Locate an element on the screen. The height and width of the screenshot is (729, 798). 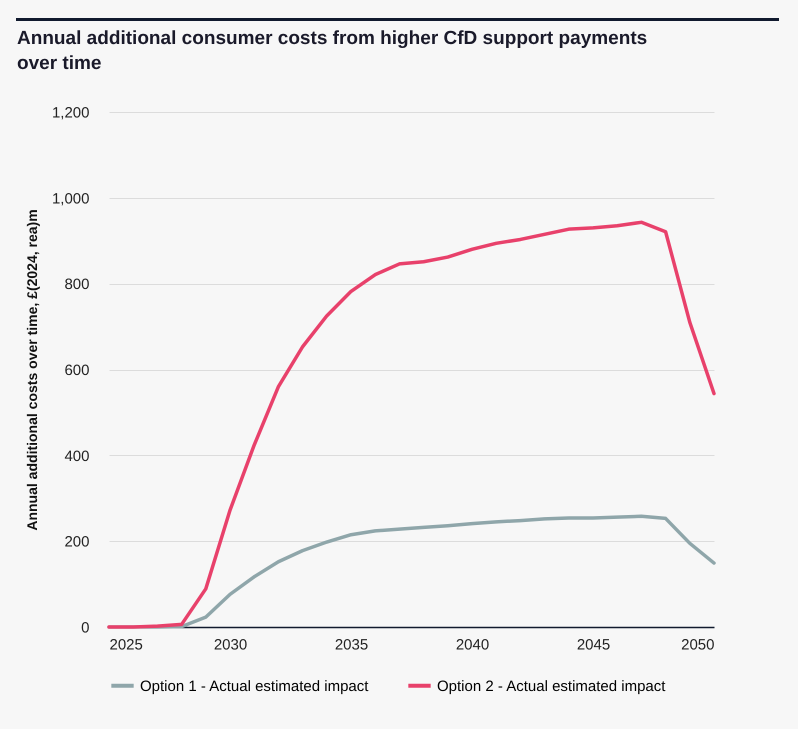
x-tick-label: 2025 is located at coordinates (126, 645).